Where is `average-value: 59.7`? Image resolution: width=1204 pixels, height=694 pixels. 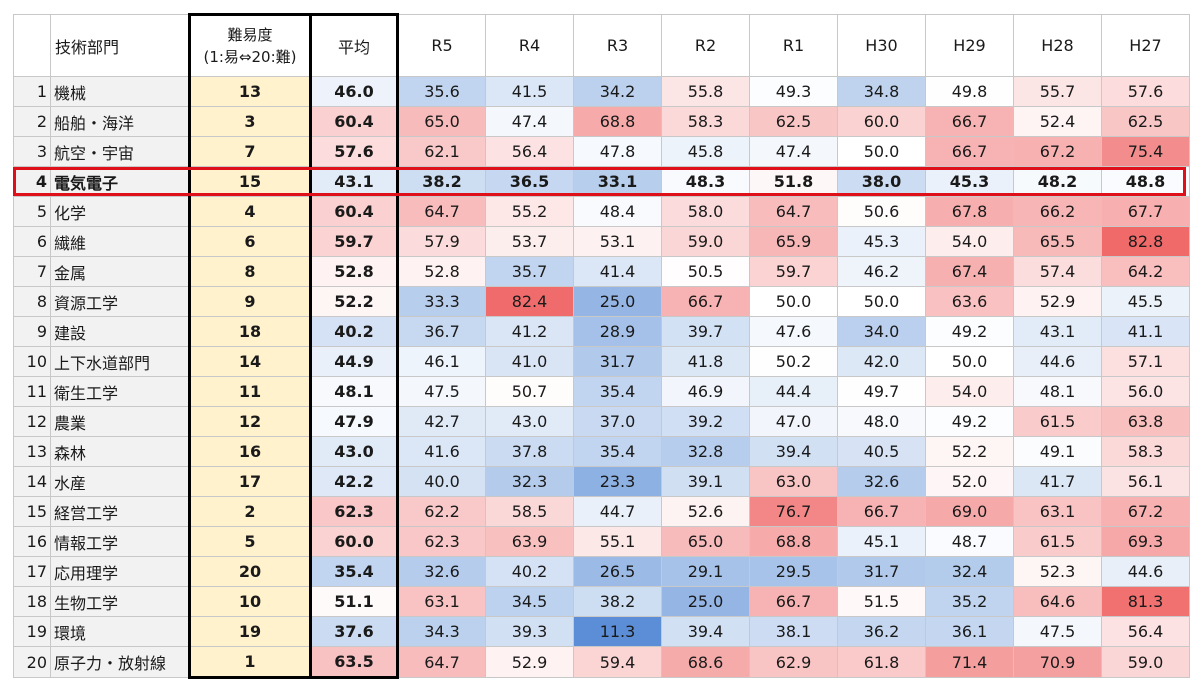 average-value: 59.7 is located at coordinates (354, 241).